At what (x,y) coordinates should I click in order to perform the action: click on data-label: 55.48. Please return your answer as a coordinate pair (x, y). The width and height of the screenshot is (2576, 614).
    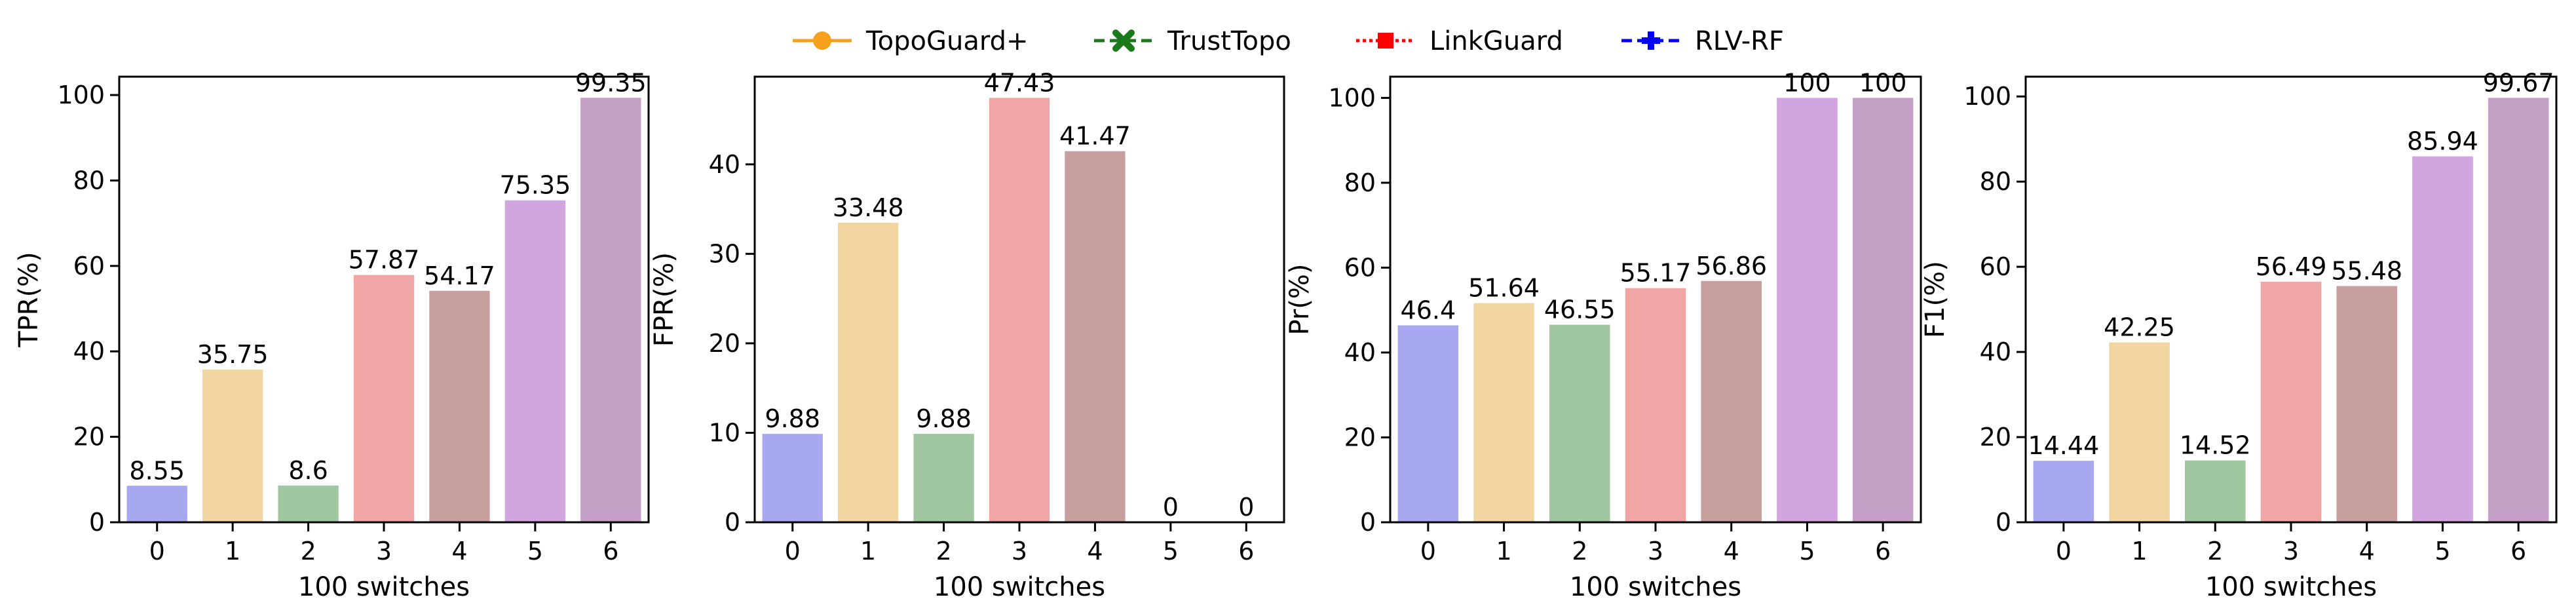
    Looking at the image, I should click on (2366, 270).